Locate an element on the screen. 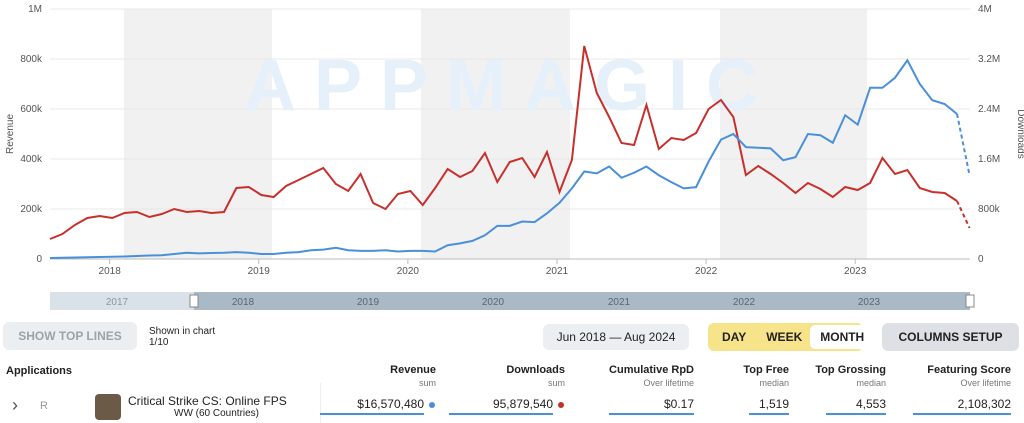 This screenshot has width=1024, height=423. y2-tick-label: 0 is located at coordinates (981, 259).